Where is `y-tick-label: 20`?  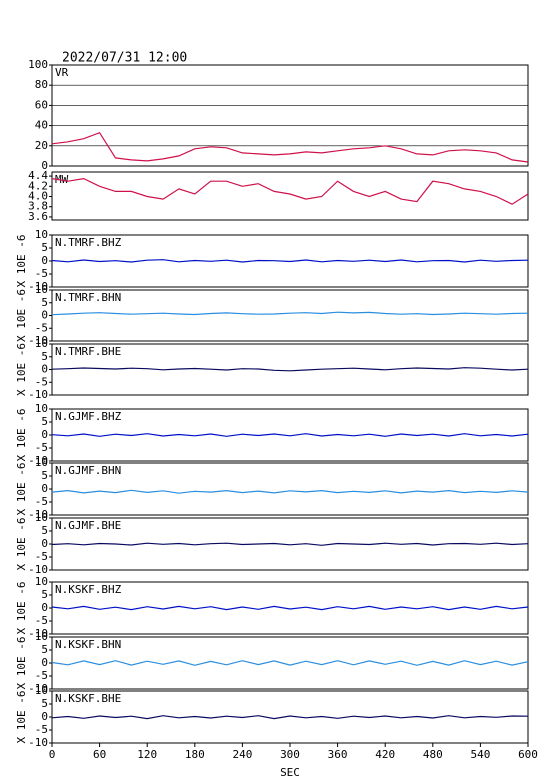 y-tick-label: 20 is located at coordinates (41, 145).